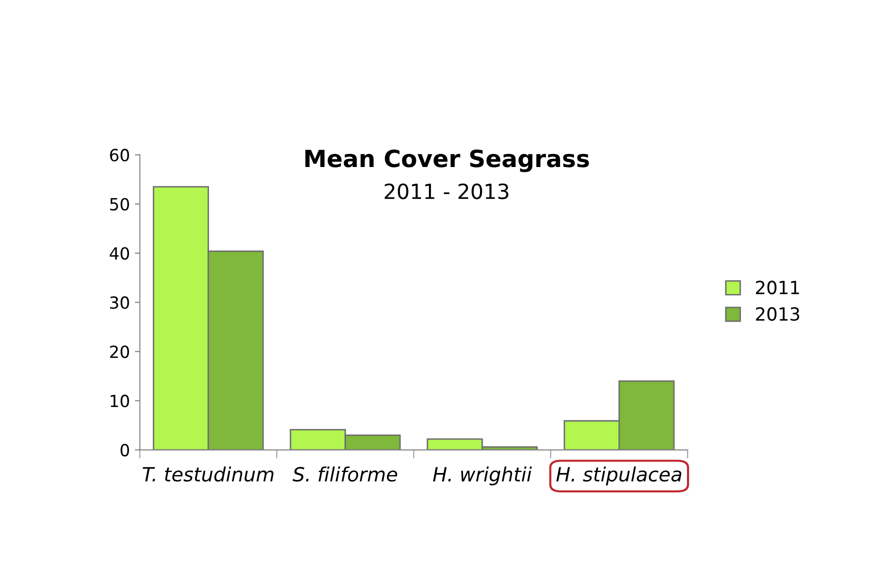 This screenshot has width=885, height=582. I want to click on y-tick-label: 50, so click(119, 204).